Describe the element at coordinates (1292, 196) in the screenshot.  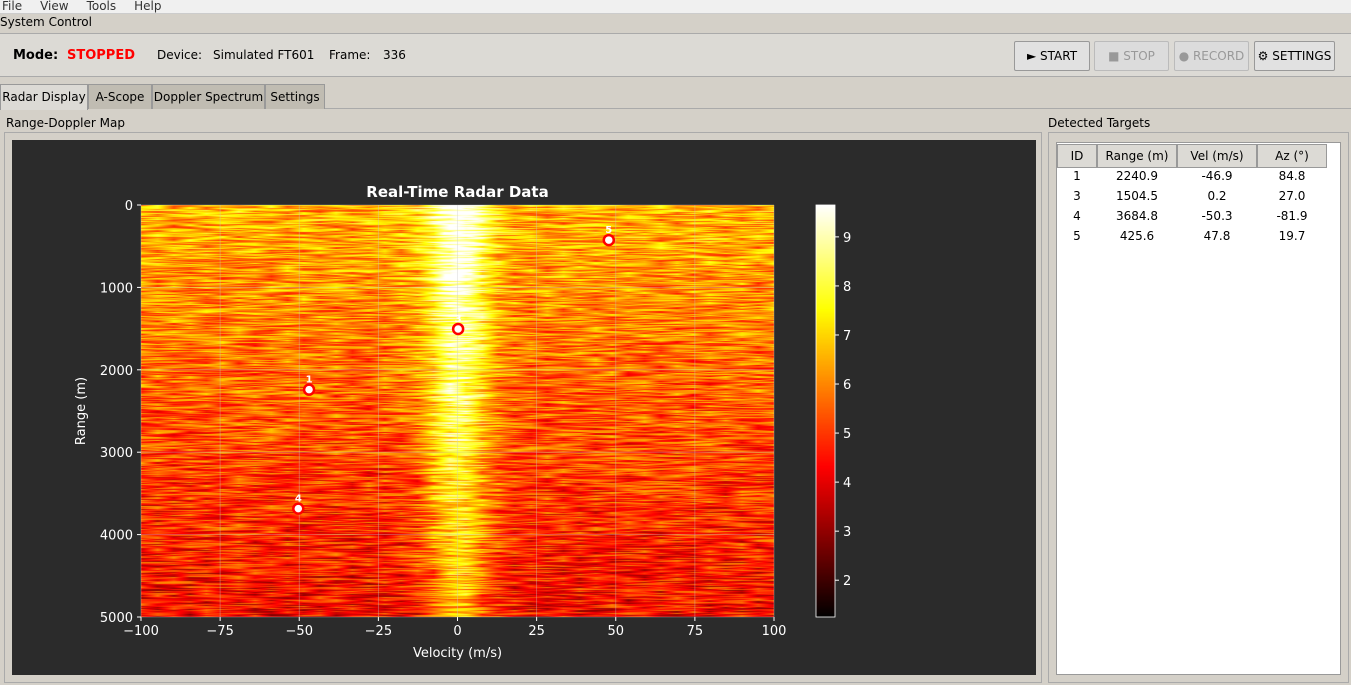
I see `table-cell: 27.0` at that location.